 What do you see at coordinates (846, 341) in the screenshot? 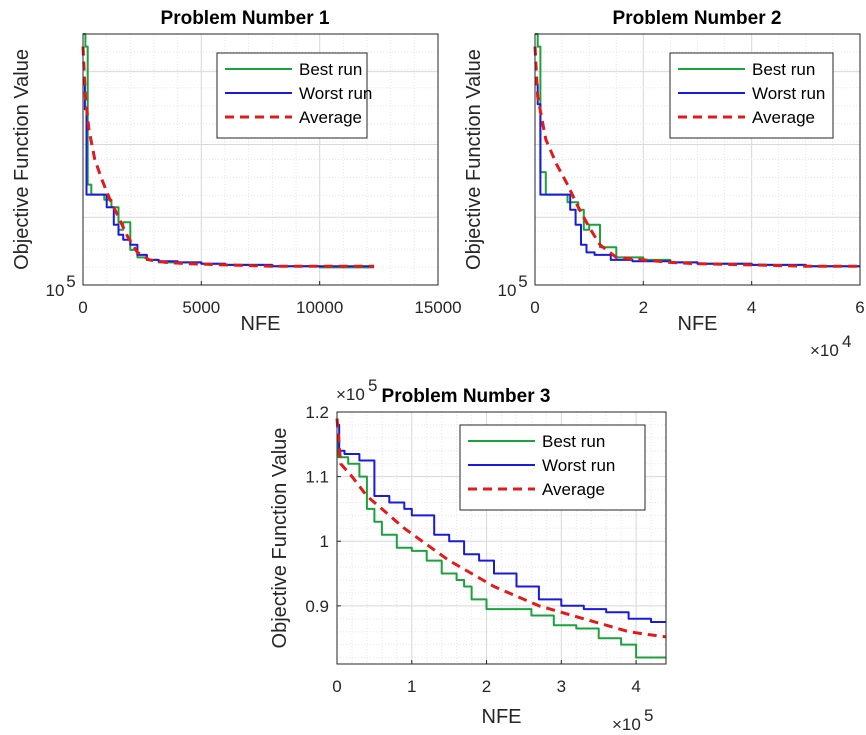
I see `x-multiplier-exponent: 4` at bounding box center [846, 341].